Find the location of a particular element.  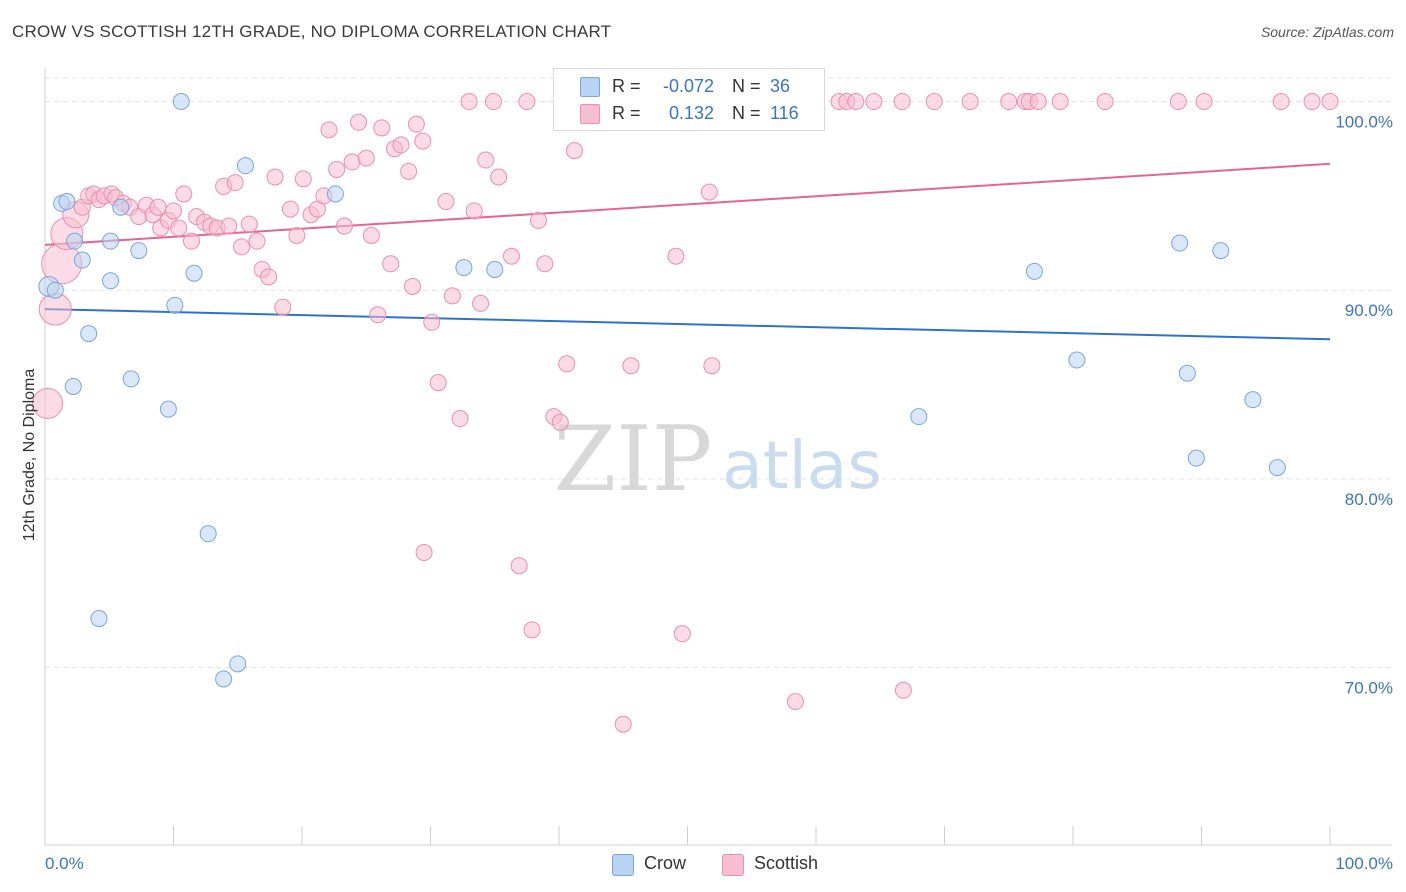

scottish-legend-swatch is located at coordinates (733, 865).